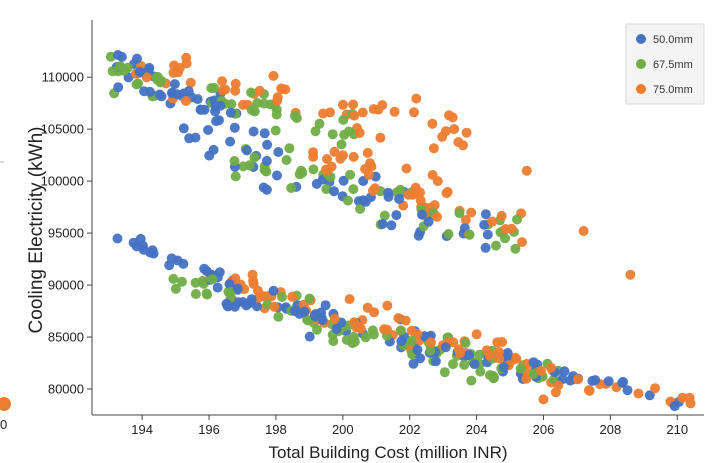 This screenshot has width=712, height=463. I want to click on y-tick-label: 95000, so click(66, 233).